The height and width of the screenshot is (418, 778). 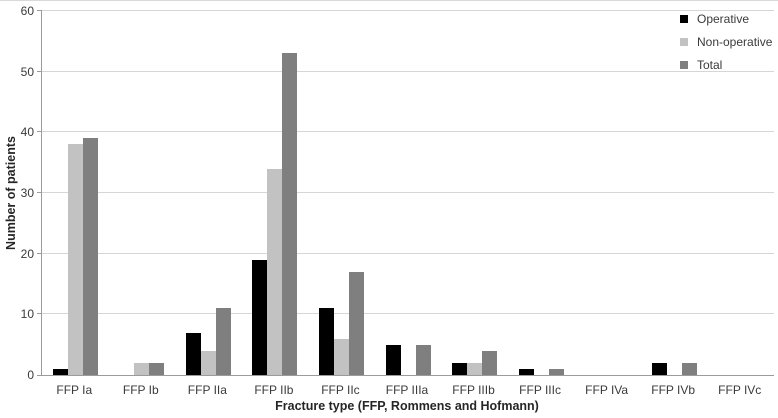 I want to click on bar-operative-ffp-iic, so click(x=326, y=341).